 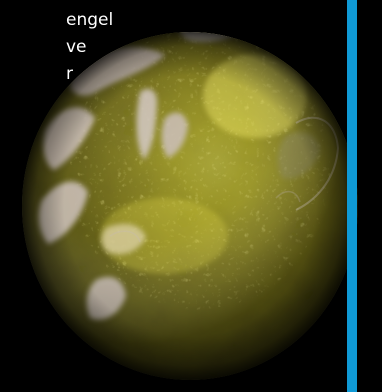 I want to click on caption-line-2: ve, so click(x=76, y=47).